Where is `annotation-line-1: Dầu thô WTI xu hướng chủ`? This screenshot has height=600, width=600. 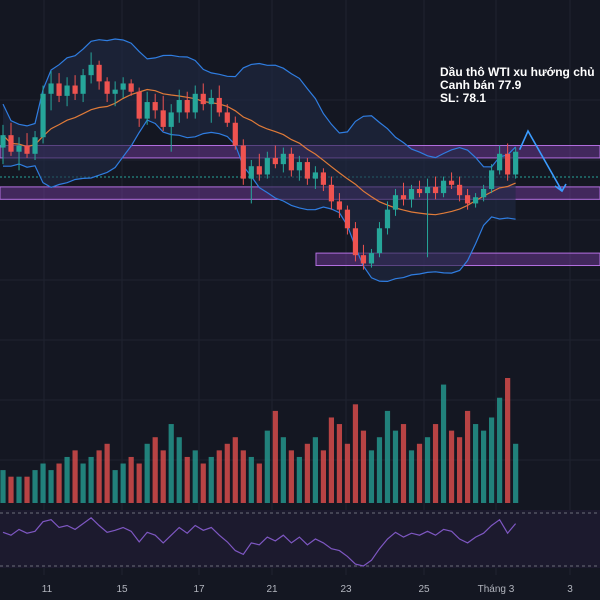
annotation-line-1: Dầu thô WTI xu hướng chủ is located at coordinates (517, 72).